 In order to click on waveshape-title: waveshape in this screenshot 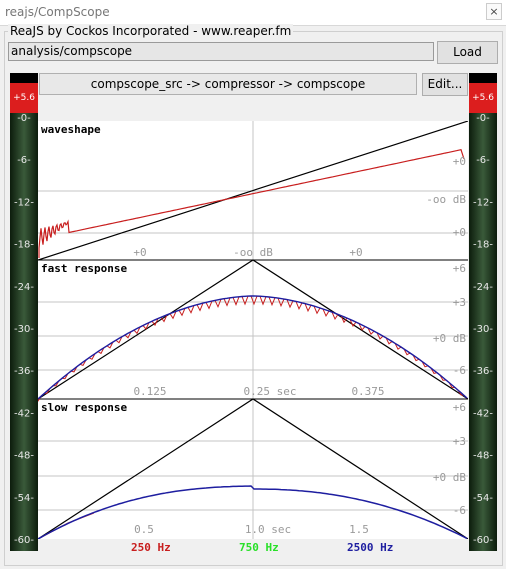, I will do `click(71, 129)`.